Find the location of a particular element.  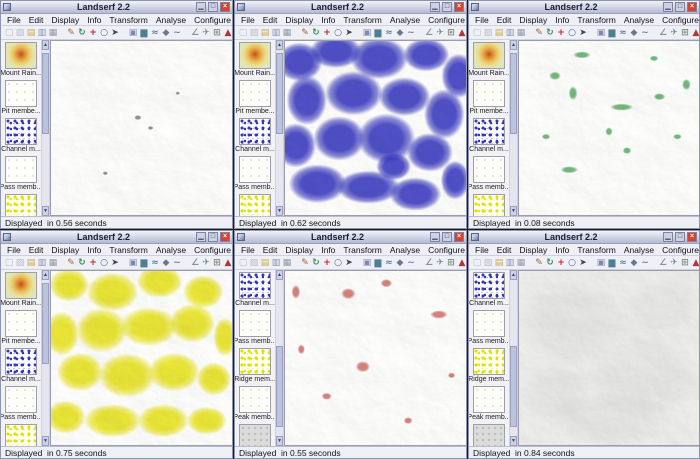

close-button: × is located at coordinates (692, 7).